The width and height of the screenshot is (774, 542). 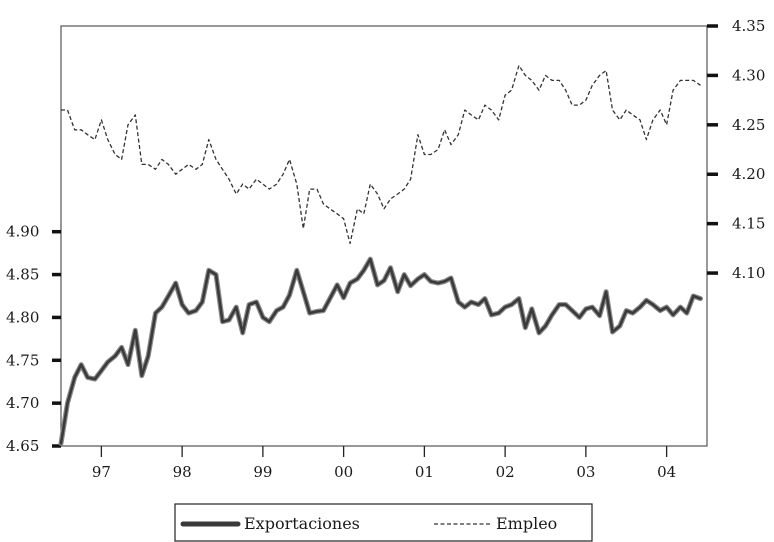 I want to click on y-right-tick-label: 4.35, so click(x=748, y=26).